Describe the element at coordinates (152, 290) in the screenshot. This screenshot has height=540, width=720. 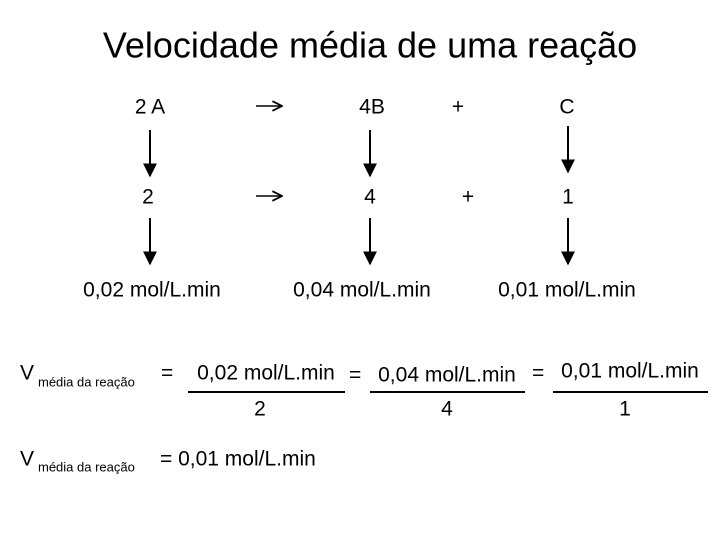
I see `rate: 0,02 mol/L.min` at that location.